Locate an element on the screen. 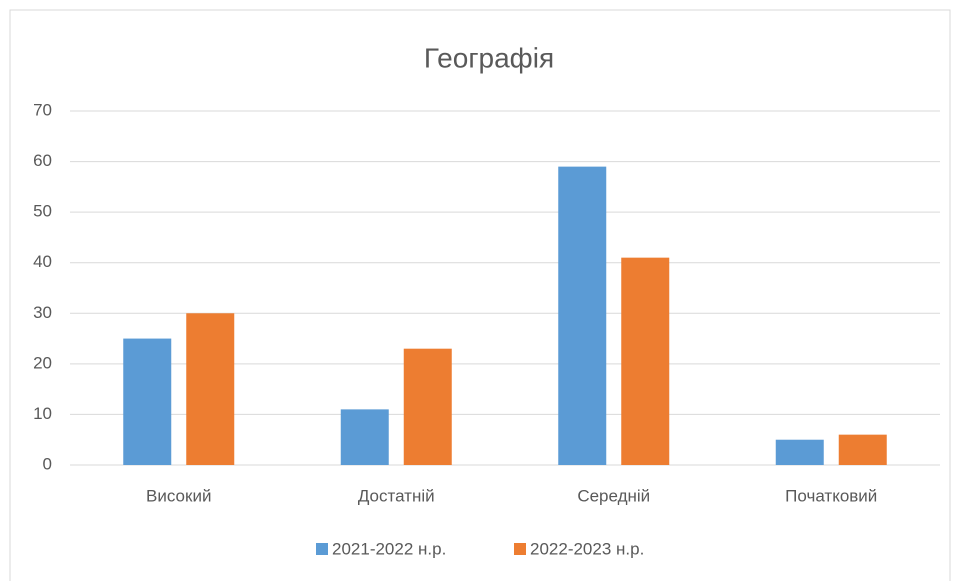 The image size is (960, 581). x-tick-label: Достатній is located at coordinates (396, 495).